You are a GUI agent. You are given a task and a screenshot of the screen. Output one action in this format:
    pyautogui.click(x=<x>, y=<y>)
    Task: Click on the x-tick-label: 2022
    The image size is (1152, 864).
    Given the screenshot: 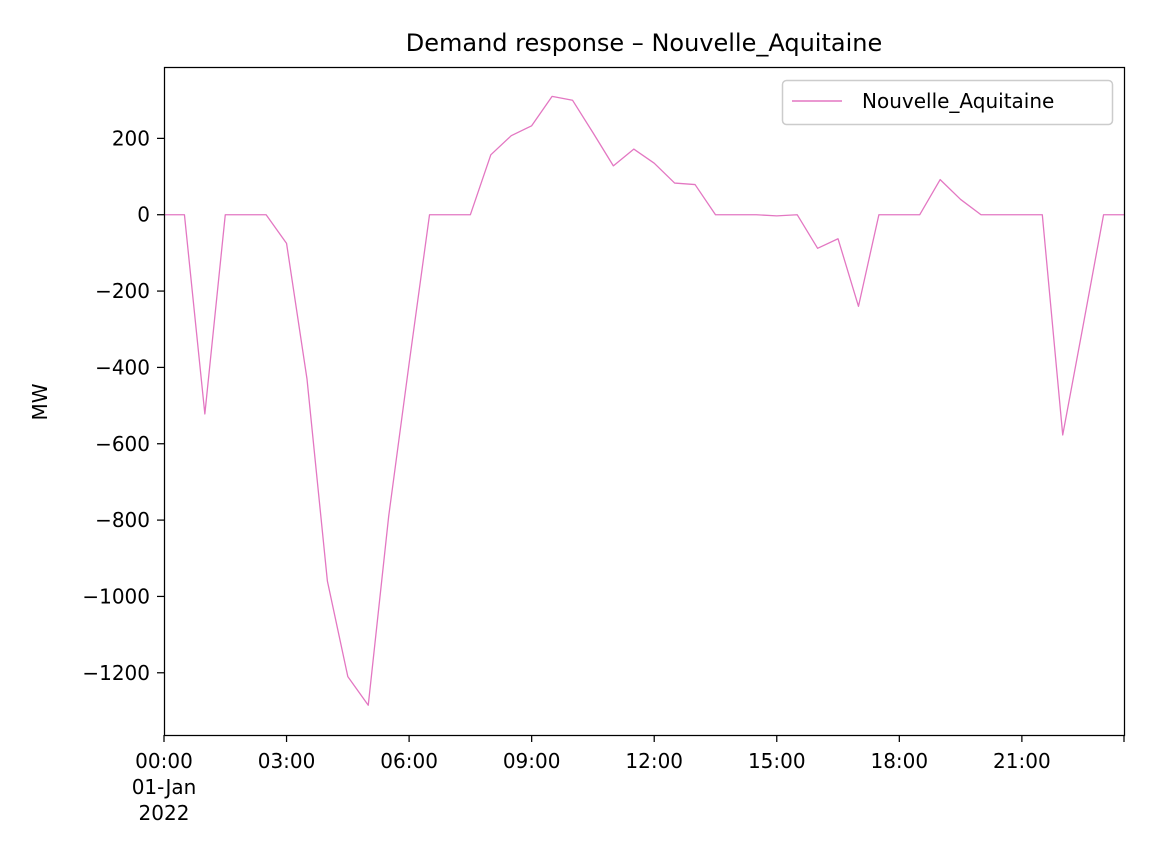 What is the action you would take?
    pyautogui.click(x=164, y=813)
    